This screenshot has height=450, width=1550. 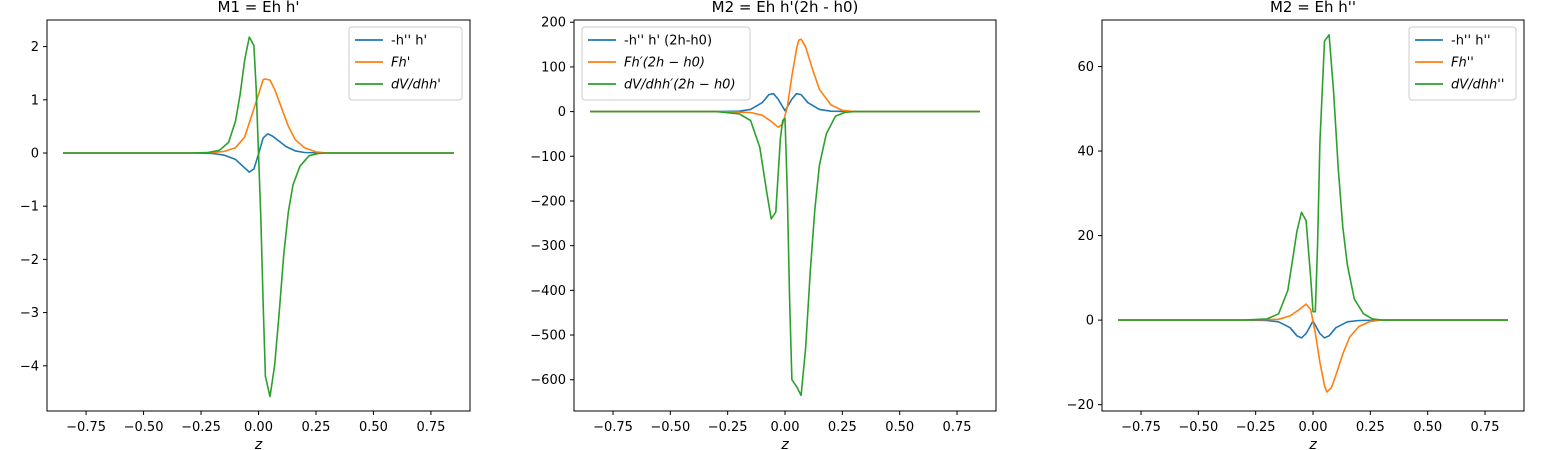 I want to click on legend: -h'' h'' Fh'' dV/dhh'', so click(x=1462, y=63).